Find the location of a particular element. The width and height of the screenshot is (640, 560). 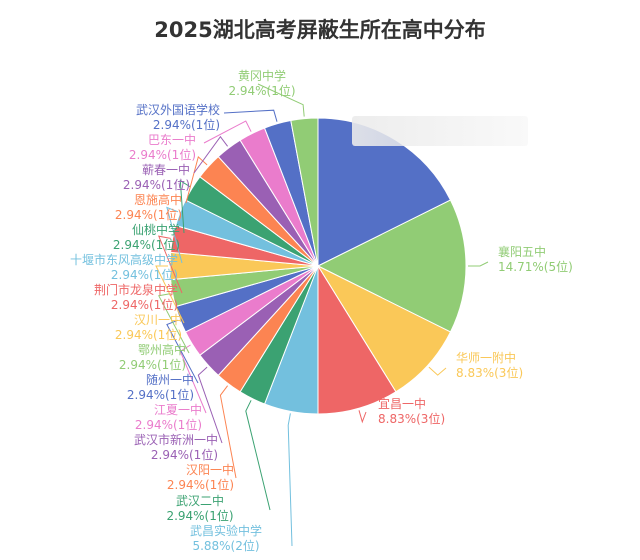

slice-name-label: 仙桃中学 is located at coordinates (156, 229).